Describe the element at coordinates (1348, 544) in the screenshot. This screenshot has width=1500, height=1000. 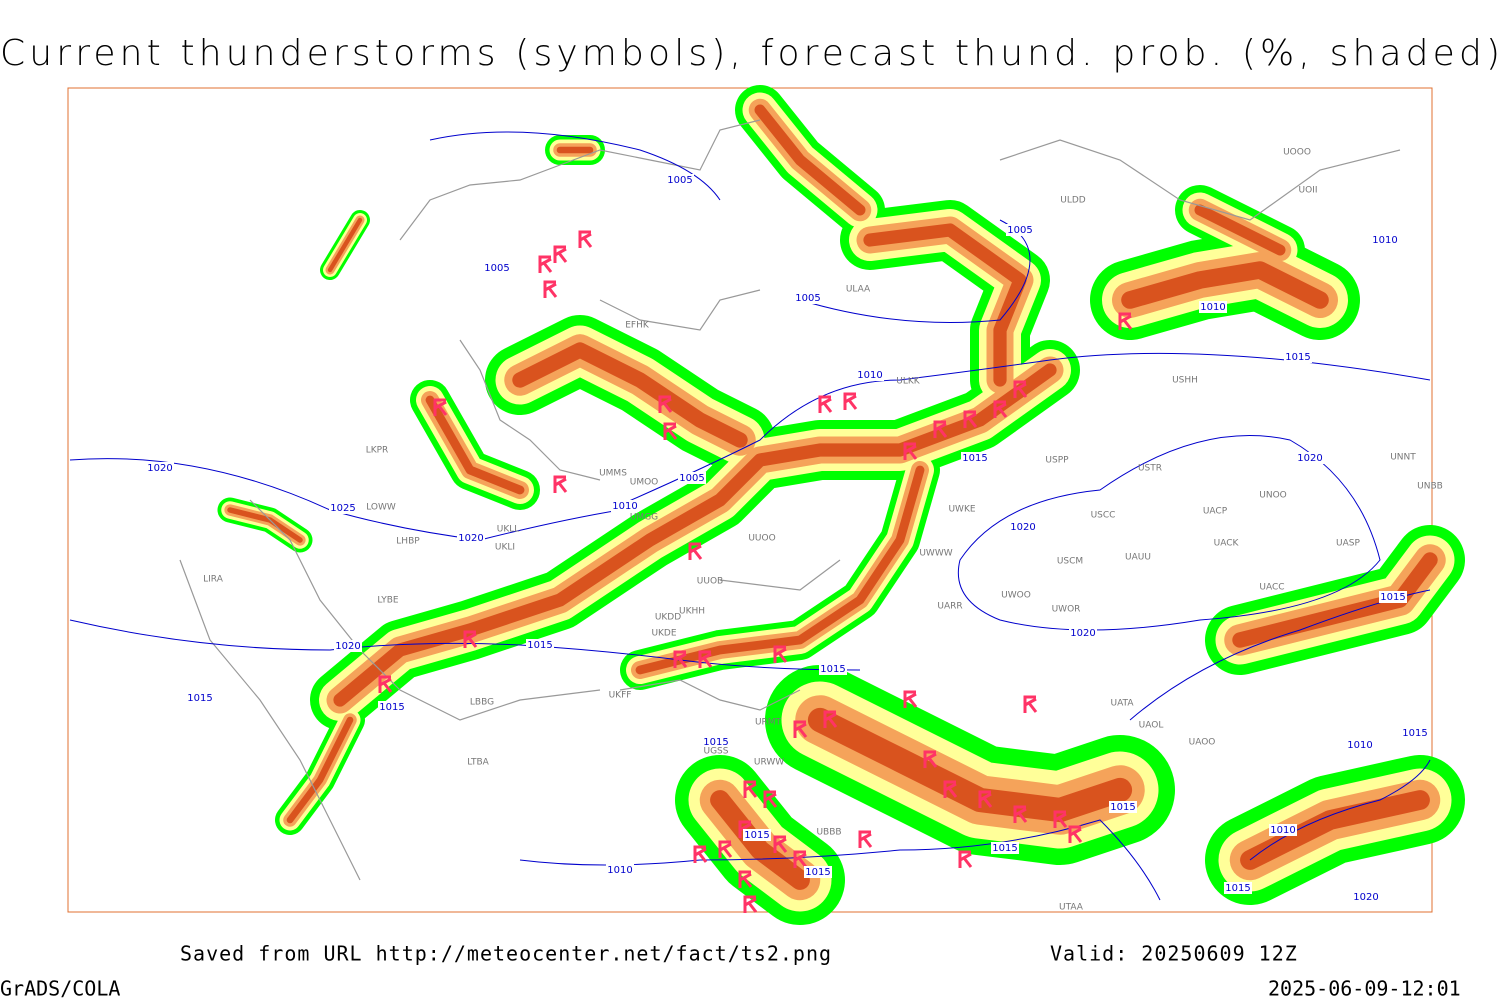
I see `station-label: UASP` at that location.